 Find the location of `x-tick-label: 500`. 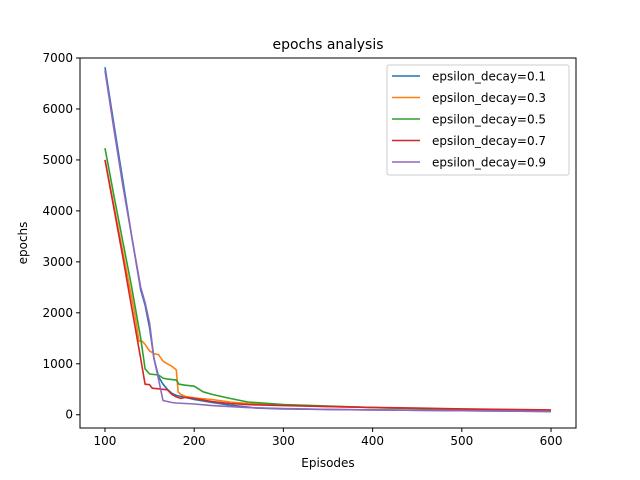

x-tick-label: 500 is located at coordinates (461, 441).